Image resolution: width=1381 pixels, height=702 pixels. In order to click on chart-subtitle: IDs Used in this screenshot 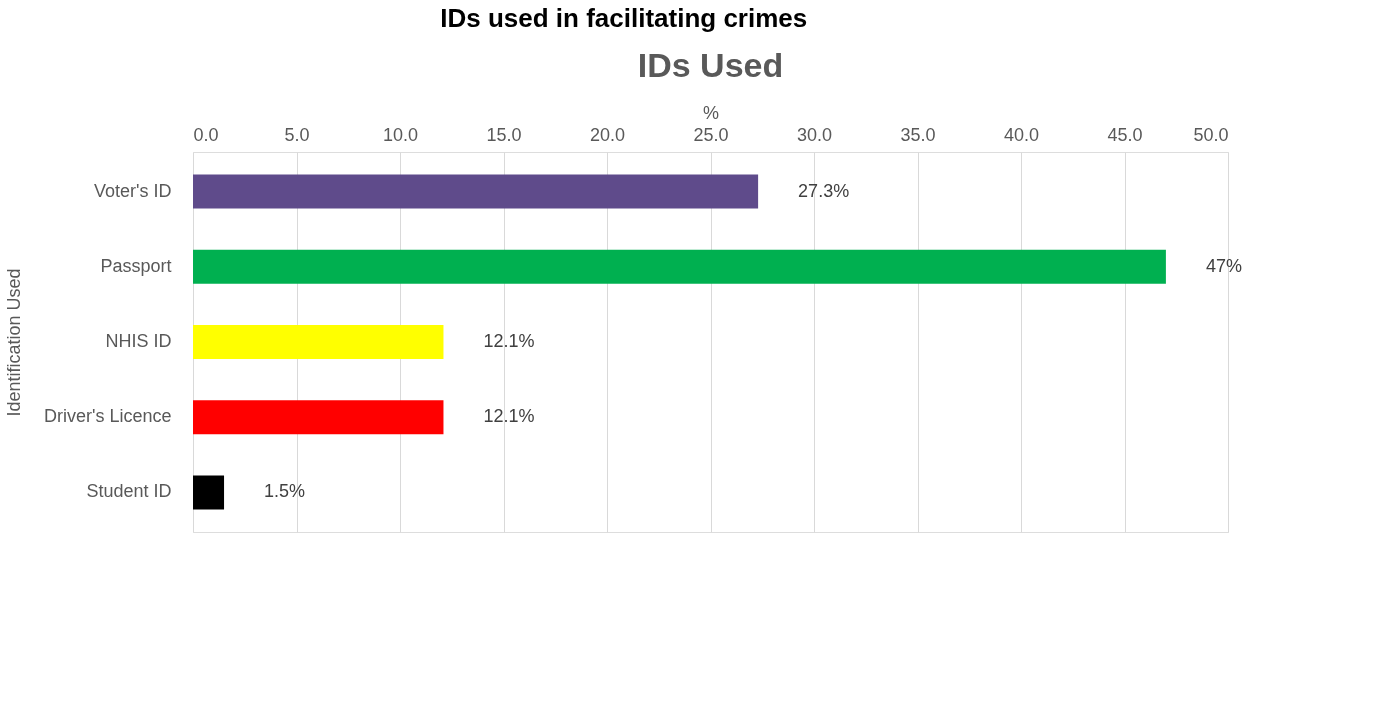, I will do `click(710, 65)`.